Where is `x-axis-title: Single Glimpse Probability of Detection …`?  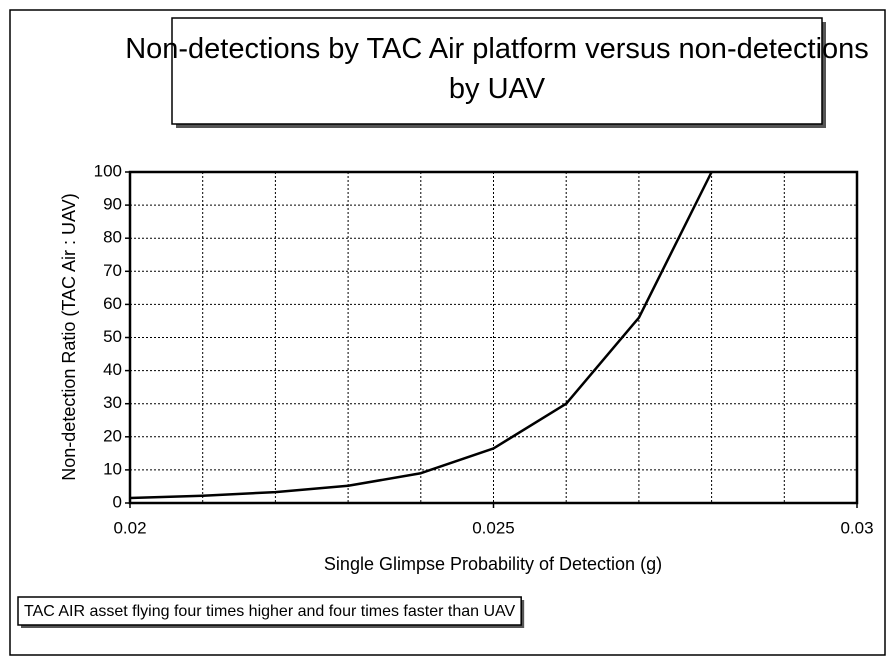
x-axis-title: Single Glimpse Probability of Detection … is located at coordinates (493, 564).